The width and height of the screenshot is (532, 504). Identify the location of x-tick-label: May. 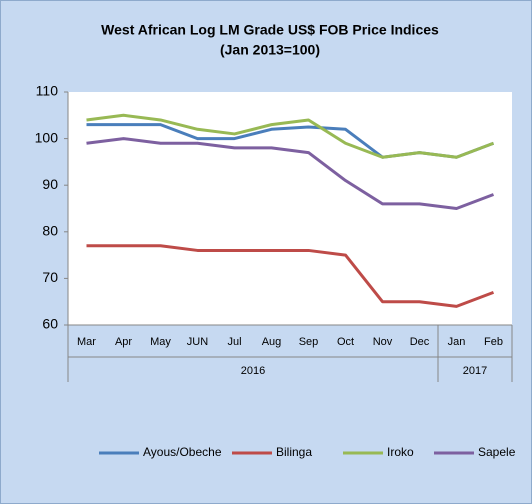
(160, 342).